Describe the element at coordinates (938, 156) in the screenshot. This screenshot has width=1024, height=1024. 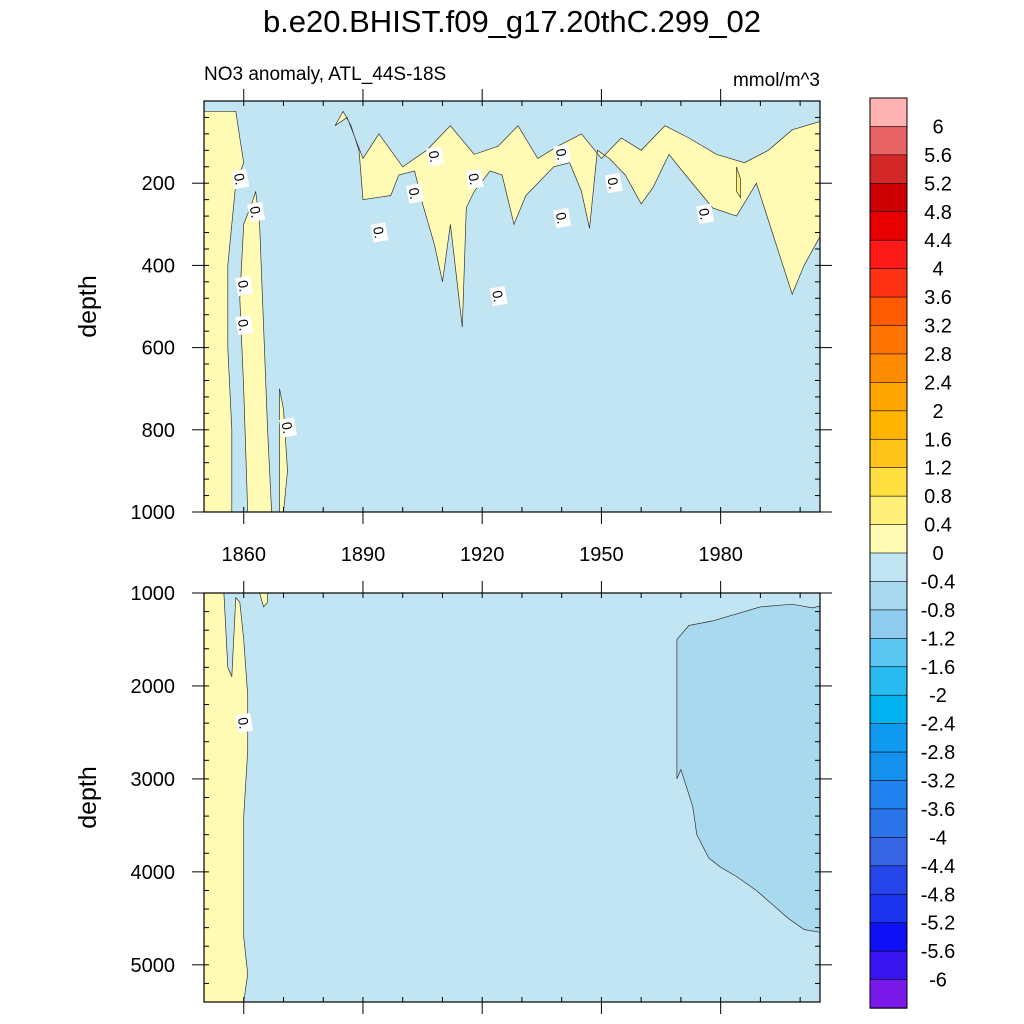
I see `colorbar-label: 5.6` at that location.